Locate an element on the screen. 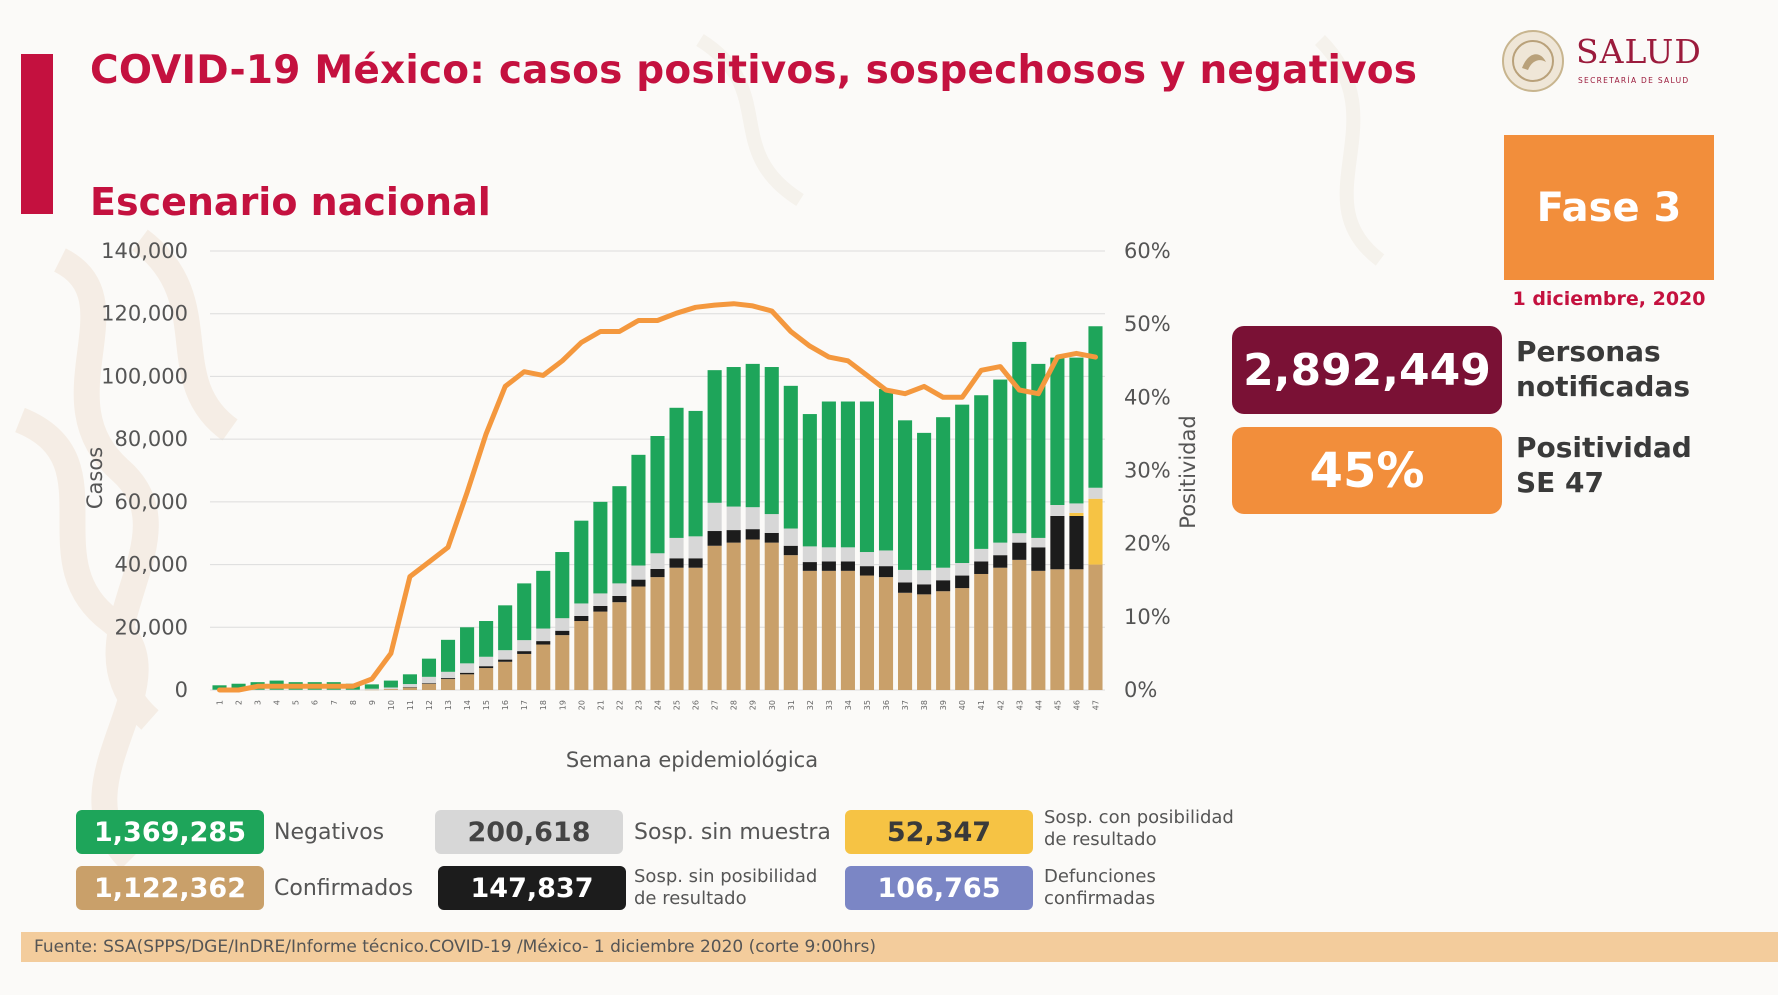 This screenshot has height=995, width=1778. mexico-seal-icon is located at coordinates (1533, 61).